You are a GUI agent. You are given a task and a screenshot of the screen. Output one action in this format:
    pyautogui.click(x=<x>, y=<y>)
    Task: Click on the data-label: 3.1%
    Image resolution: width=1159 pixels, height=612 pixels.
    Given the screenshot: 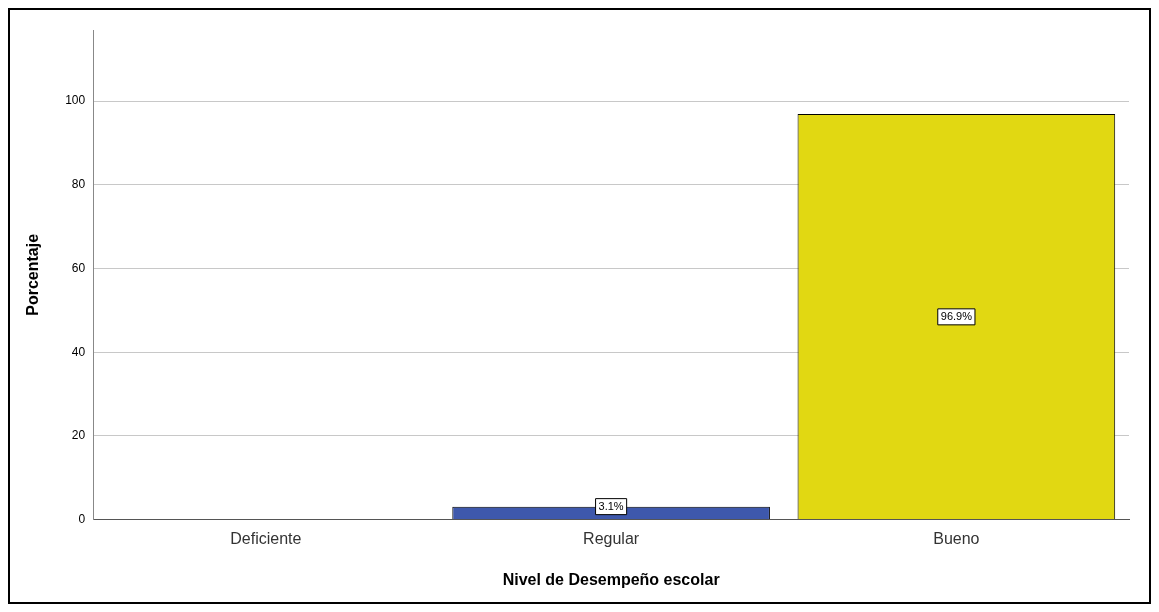 What is the action you would take?
    pyautogui.click(x=611, y=505)
    